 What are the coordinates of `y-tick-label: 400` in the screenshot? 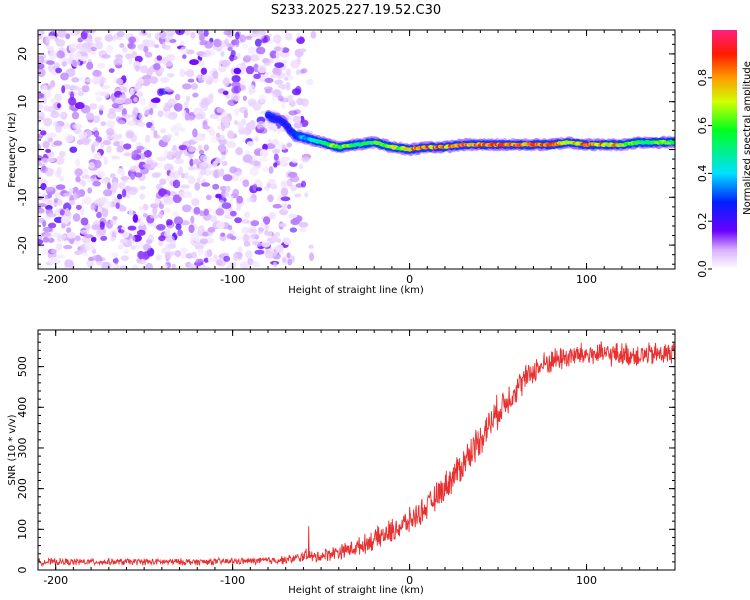 It's located at (22, 407).